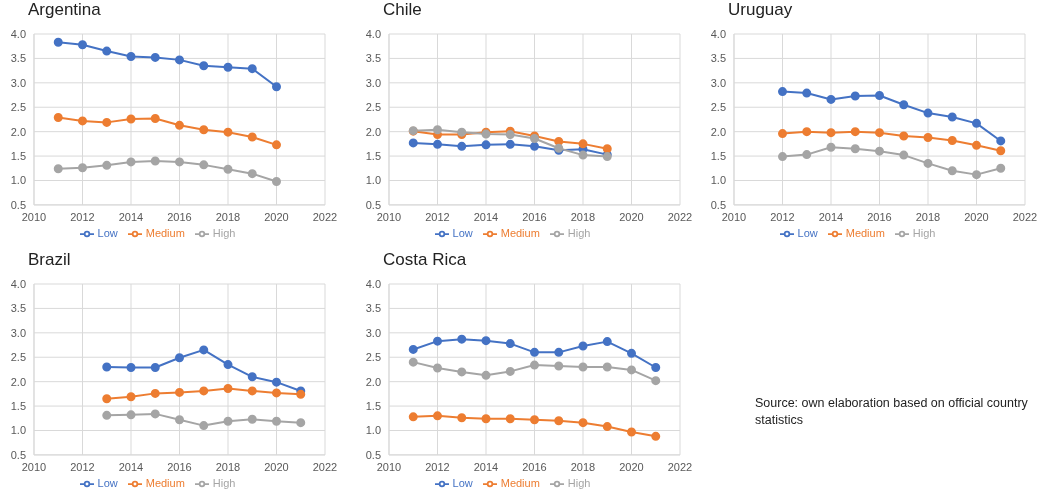 This screenshot has width=1042, height=503. I want to click on chart-title: Uruguay, so click(760, 10).